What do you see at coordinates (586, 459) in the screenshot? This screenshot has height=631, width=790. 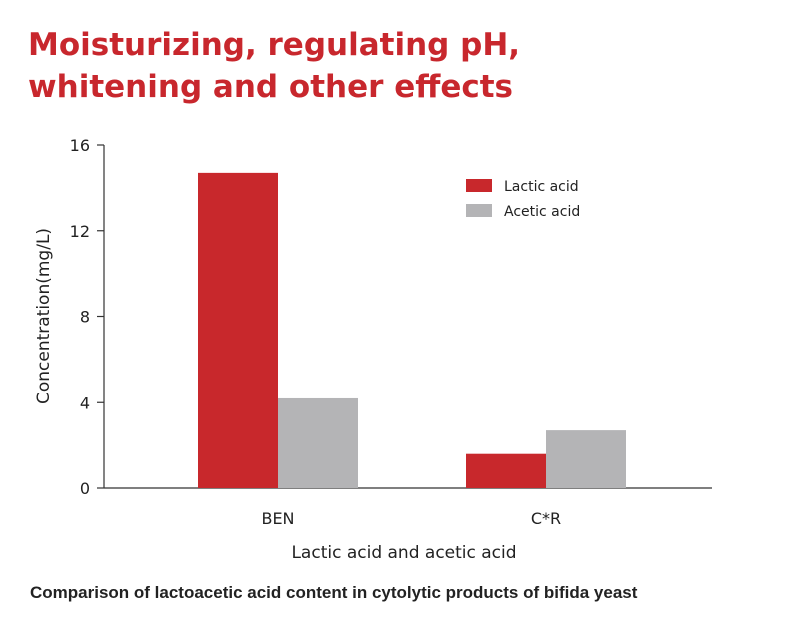 I see `bar-cr-acetic-acid` at bounding box center [586, 459].